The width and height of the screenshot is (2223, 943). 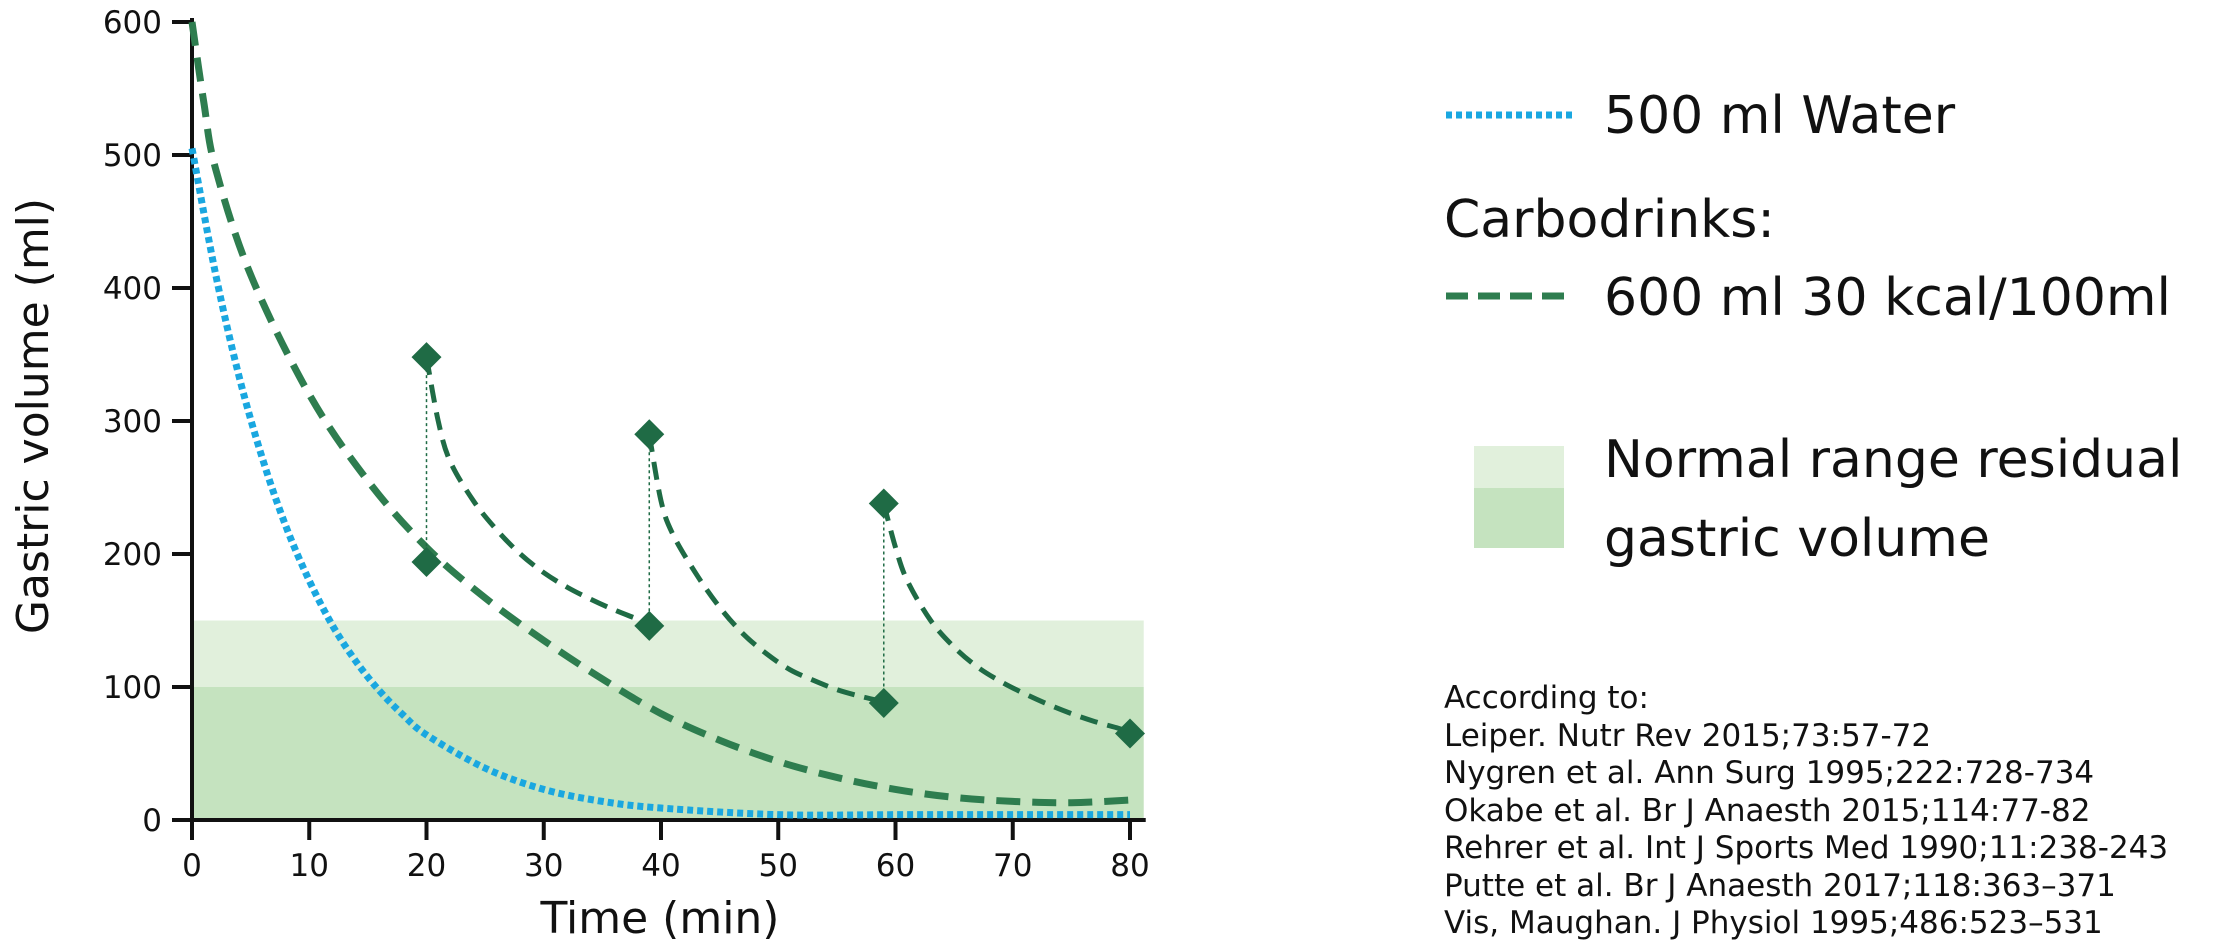 I want to click on x-tick-label: 20, so click(x=426, y=866).